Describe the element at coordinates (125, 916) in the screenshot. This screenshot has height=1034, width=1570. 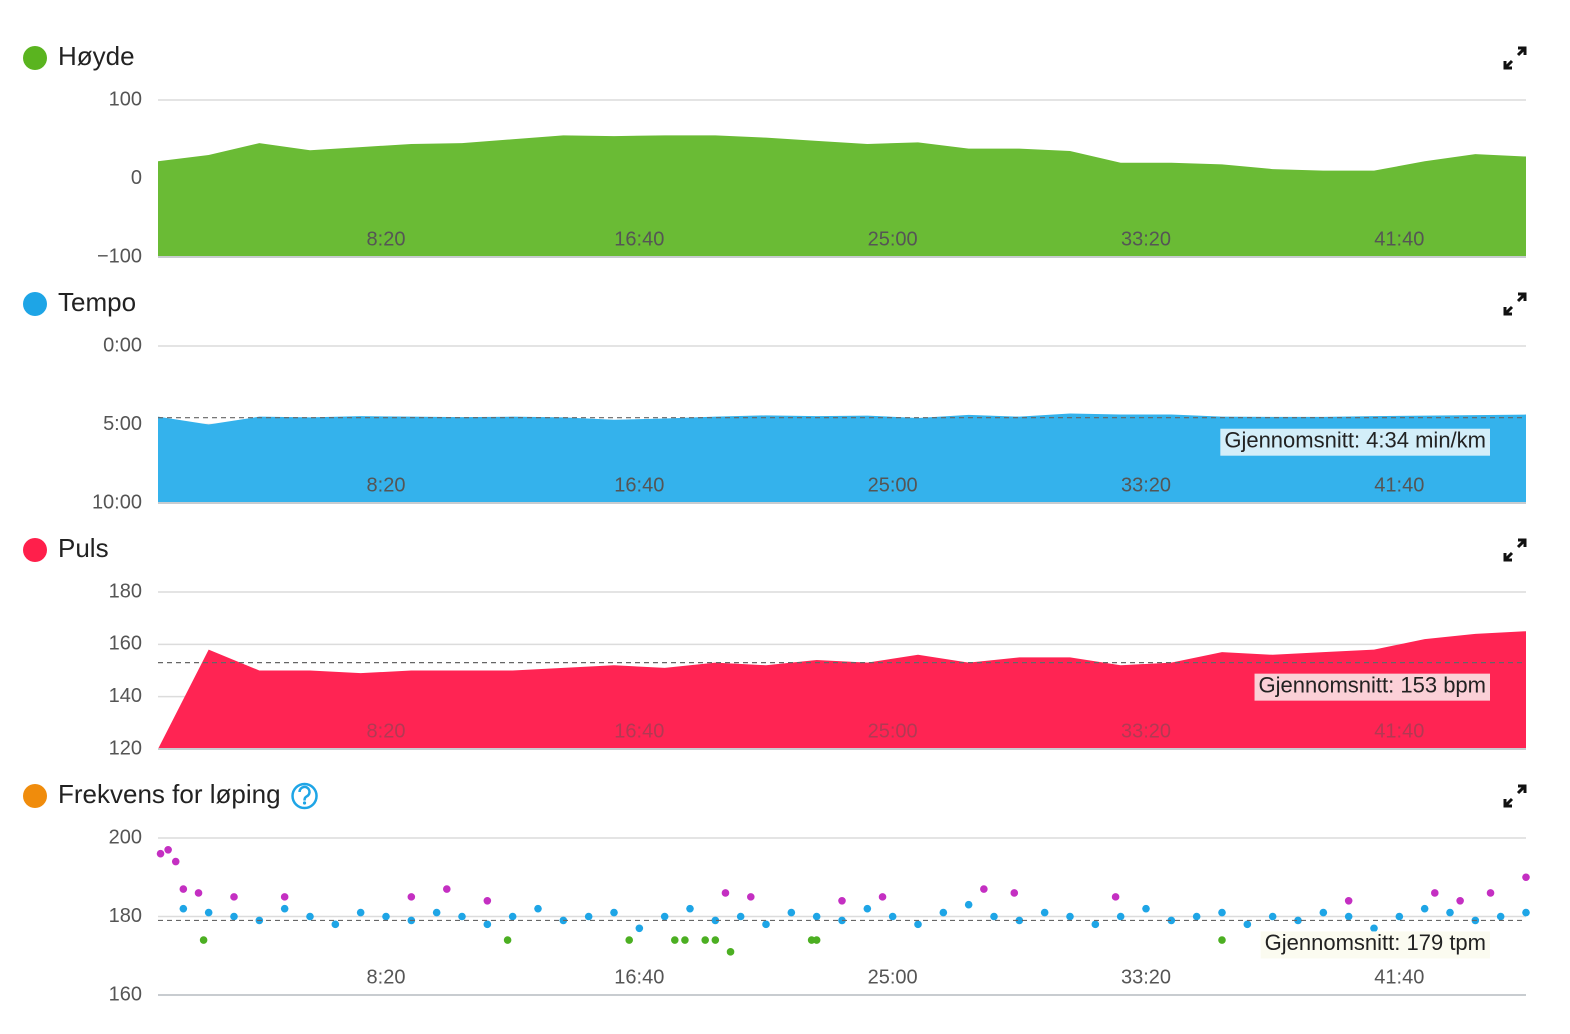
I see `y-tick-label: 180` at that location.